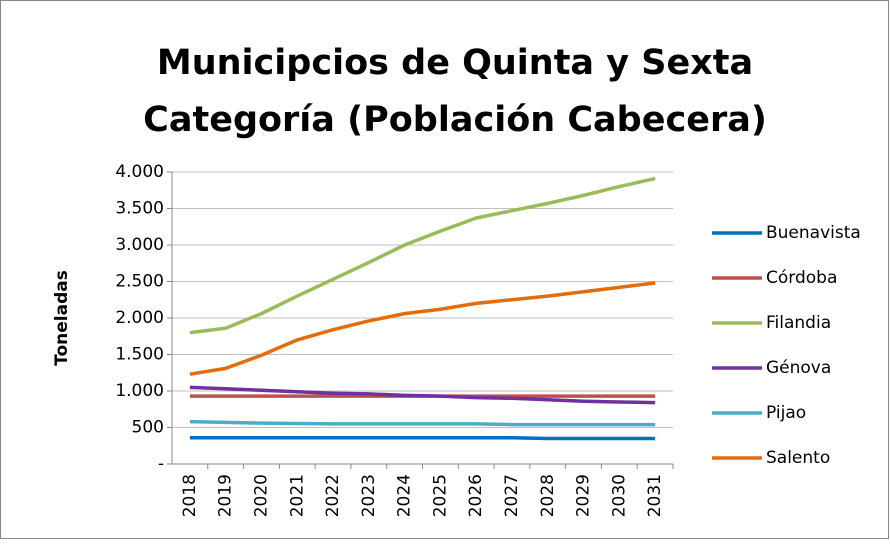 The width and height of the screenshot is (890, 544). I want to click on y-tick-label: 500, so click(148, 428).